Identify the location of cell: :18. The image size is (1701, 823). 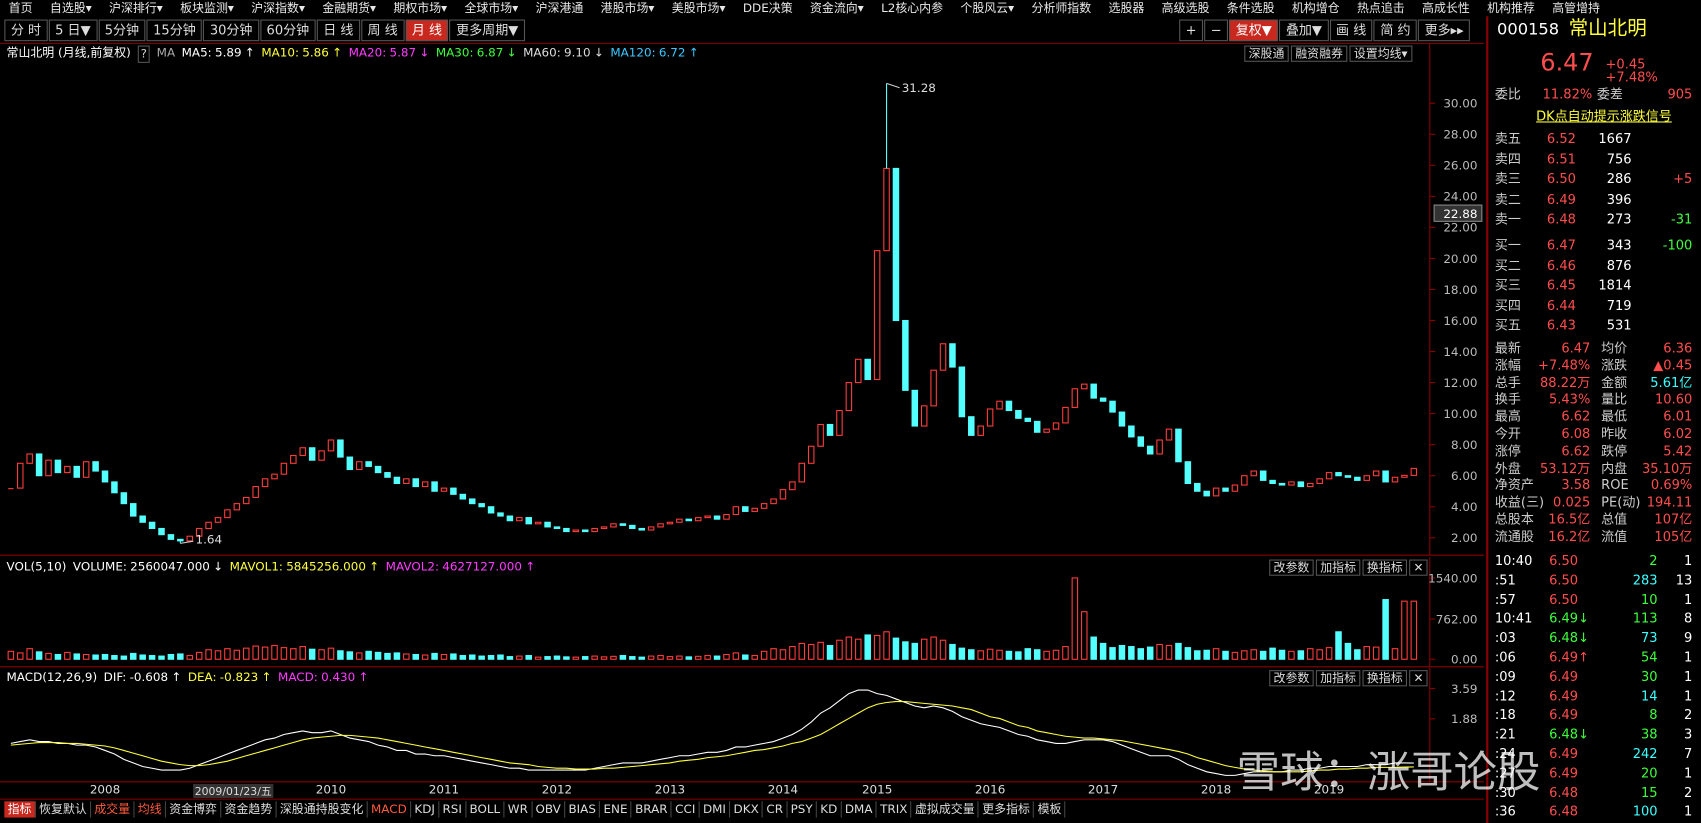
(1505, 715).